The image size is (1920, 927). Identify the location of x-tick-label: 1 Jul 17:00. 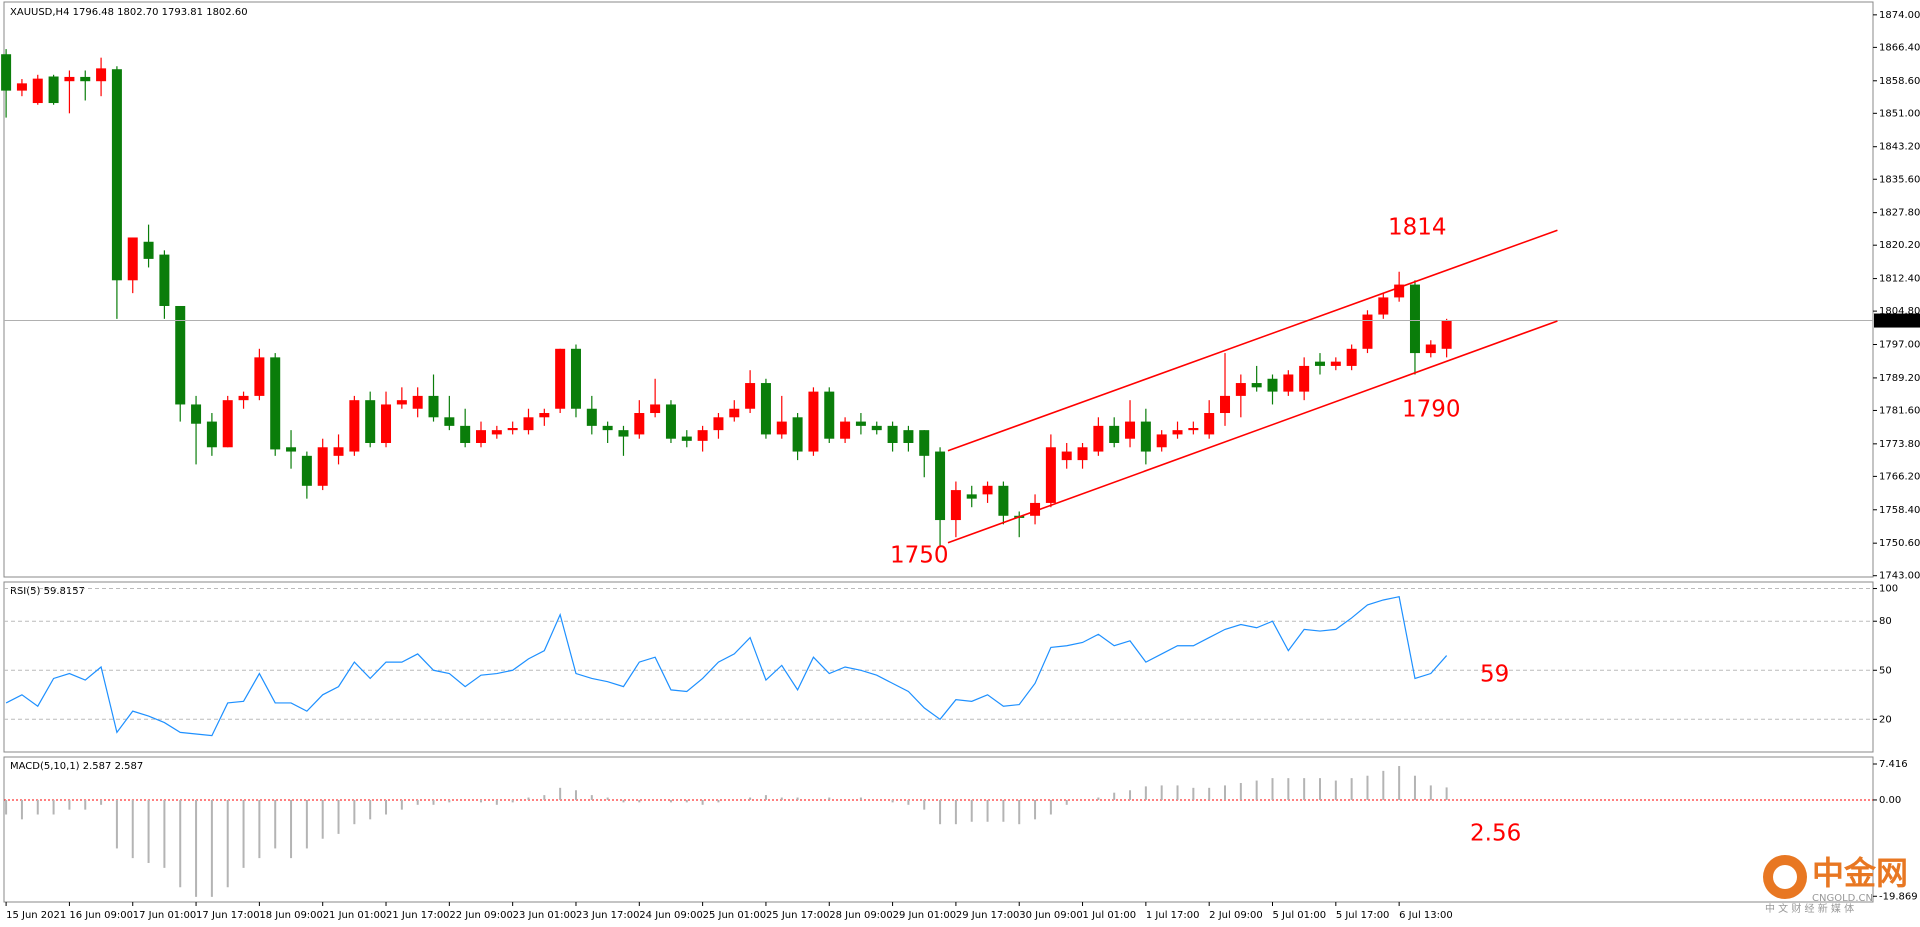
(1173, 915).